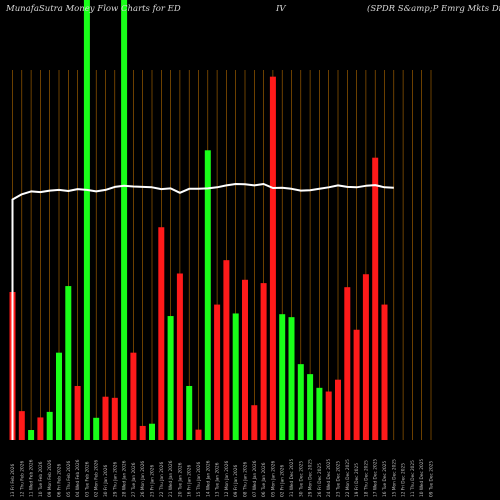 The width and height of the screenshot is (500, 500). Describe the element at coordinates (115, 479) in the screenshot. I see `date-label: 29 Thu Jan 2026` at that location.